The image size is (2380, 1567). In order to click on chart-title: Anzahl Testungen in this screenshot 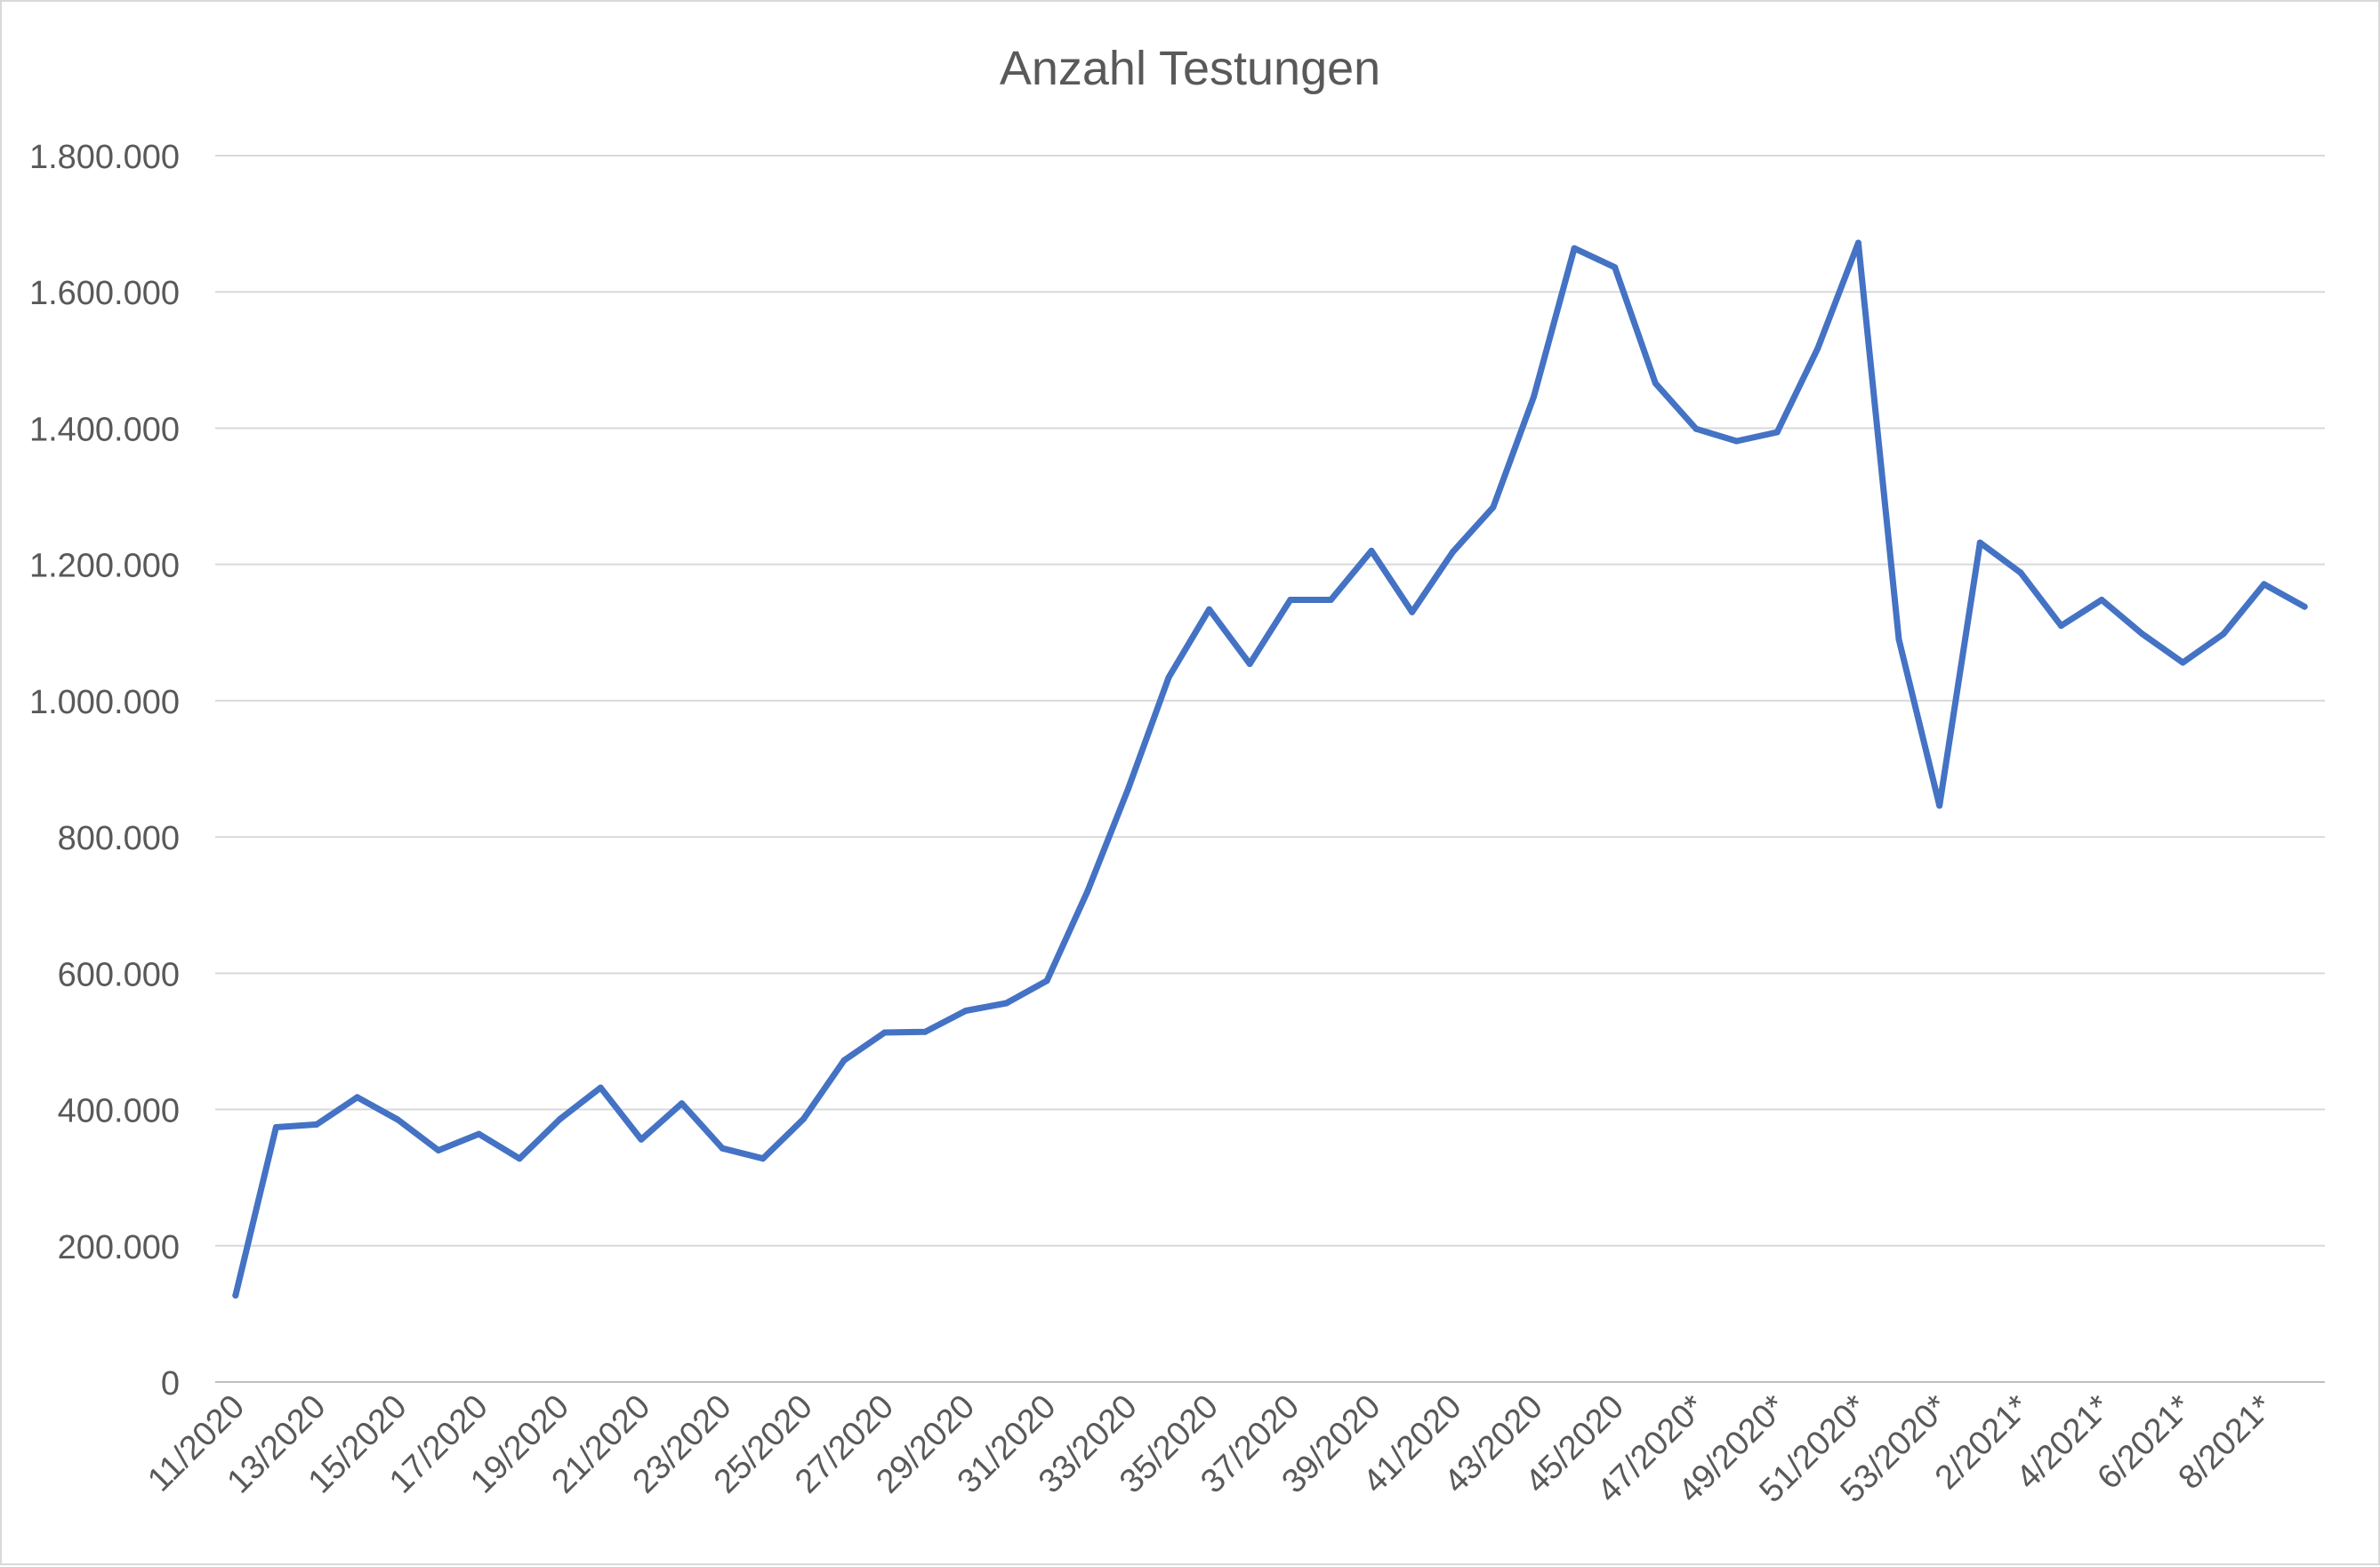, I will do `click(1190, 68)`.